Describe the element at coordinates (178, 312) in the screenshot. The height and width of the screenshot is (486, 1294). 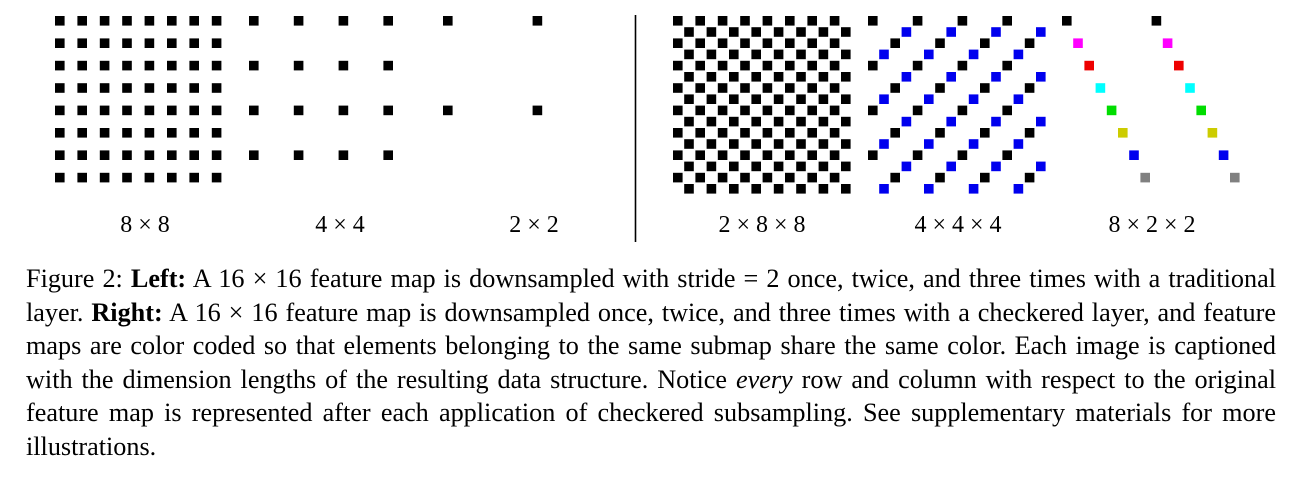
I see `caption-right-pre: A` at that location.